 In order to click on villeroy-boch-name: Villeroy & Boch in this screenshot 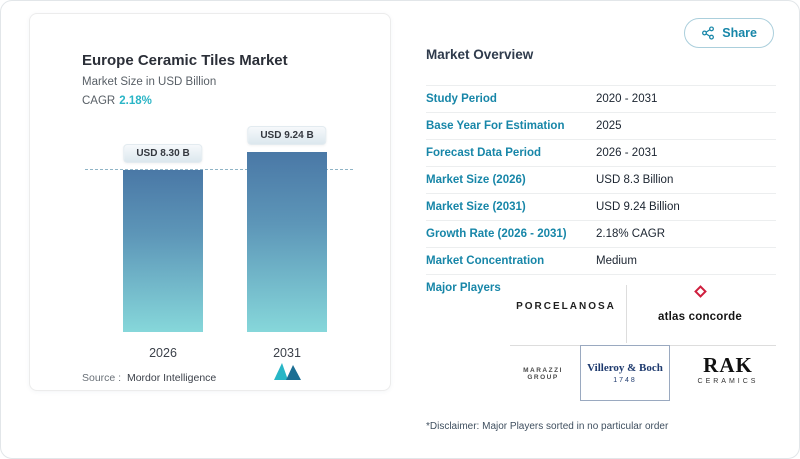, I will do `click(625, 368)`.